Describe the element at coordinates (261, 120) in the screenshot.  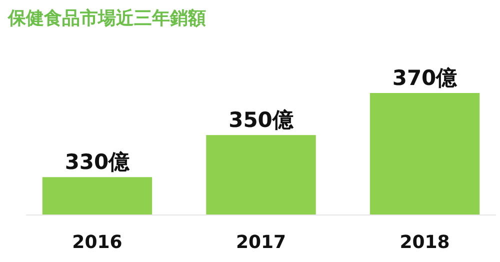
I see `data-label: 350億` at that location.